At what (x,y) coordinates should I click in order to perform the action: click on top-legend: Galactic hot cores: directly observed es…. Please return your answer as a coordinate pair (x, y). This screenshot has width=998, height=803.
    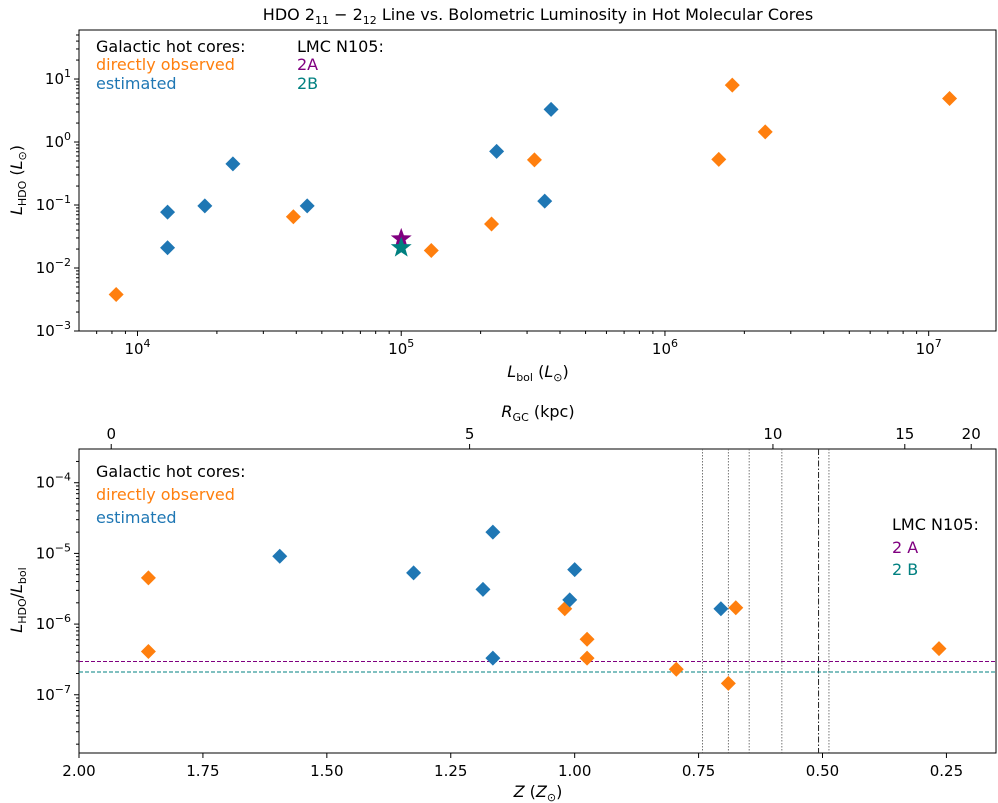
    Looking at the image, I should click on (240, 65).